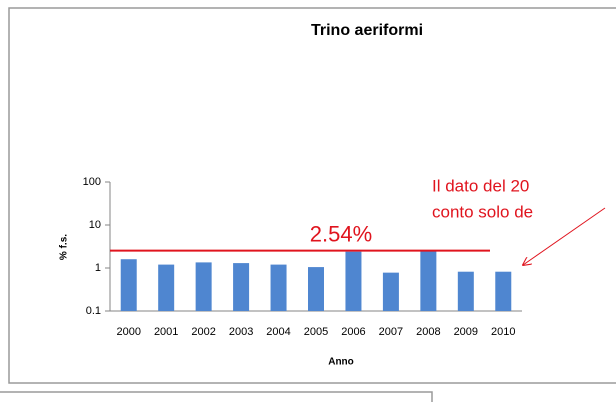  What do you see at coordinates (367, 30) in the screenshot?
I see `chart-title: Trino aeriformi` at bounding box center [367, 30].